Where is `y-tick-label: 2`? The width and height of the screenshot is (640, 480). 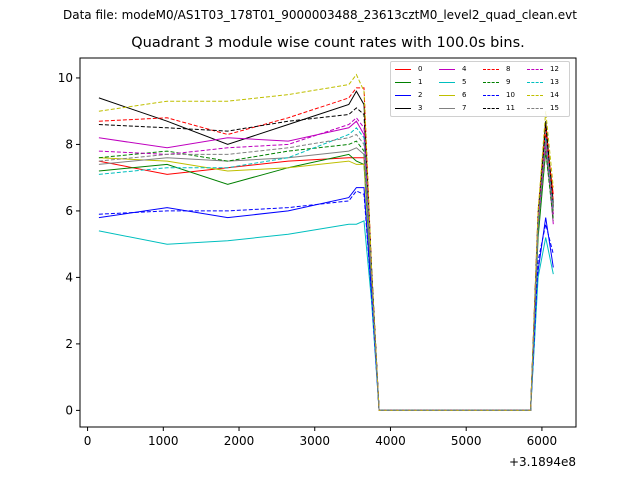 y-tick-label: 2 is located at coordinates (69, 344).